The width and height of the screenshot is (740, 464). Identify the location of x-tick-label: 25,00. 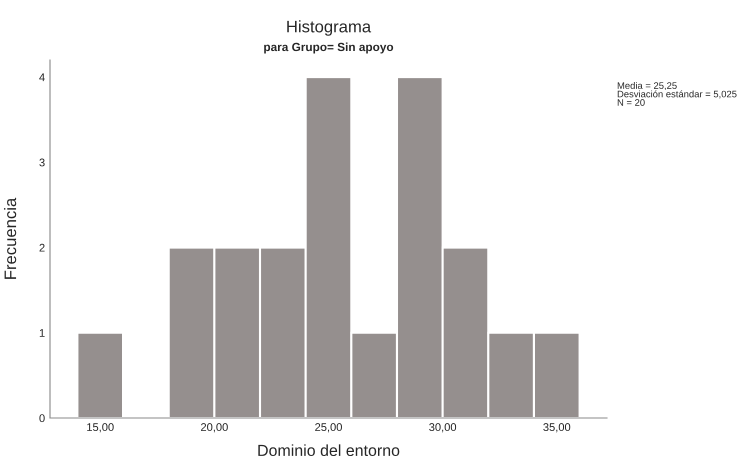
(328, 427).